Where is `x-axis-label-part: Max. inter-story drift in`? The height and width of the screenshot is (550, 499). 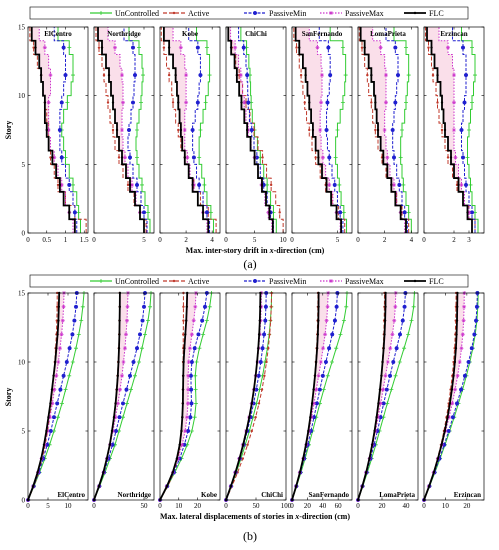 x-axis-label-part: Max. inter-story drift in is located at coordinates (228, 250).